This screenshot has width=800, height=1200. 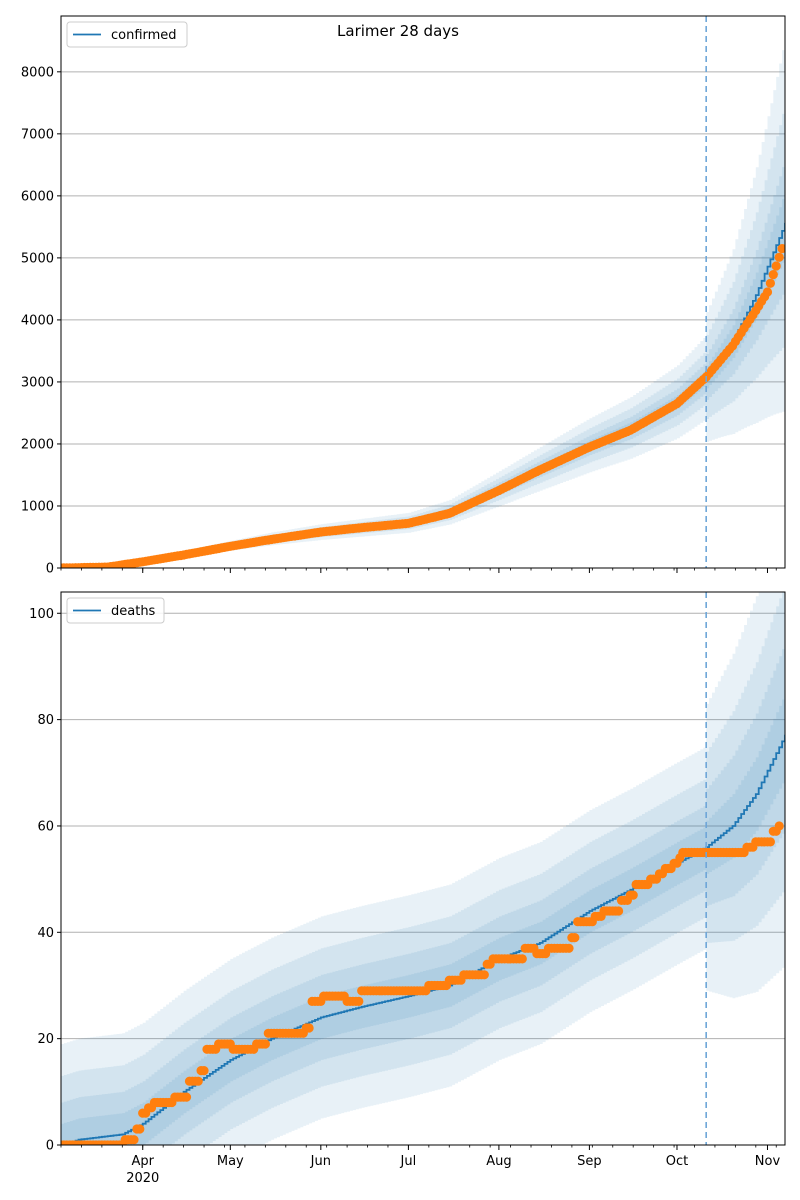 I want to click on x-tick-label: Nov, so click(x=768, y=1161).